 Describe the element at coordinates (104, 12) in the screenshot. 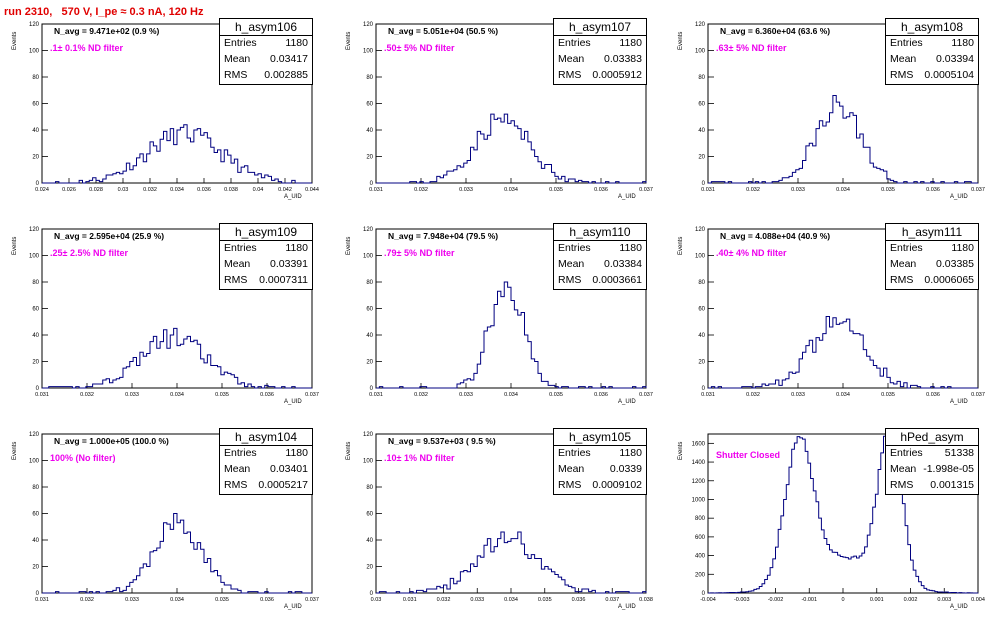

I see `run-title: run 2310, 570 V, I_pe ≈ 0.3 nA, 120 Hz` at that location.